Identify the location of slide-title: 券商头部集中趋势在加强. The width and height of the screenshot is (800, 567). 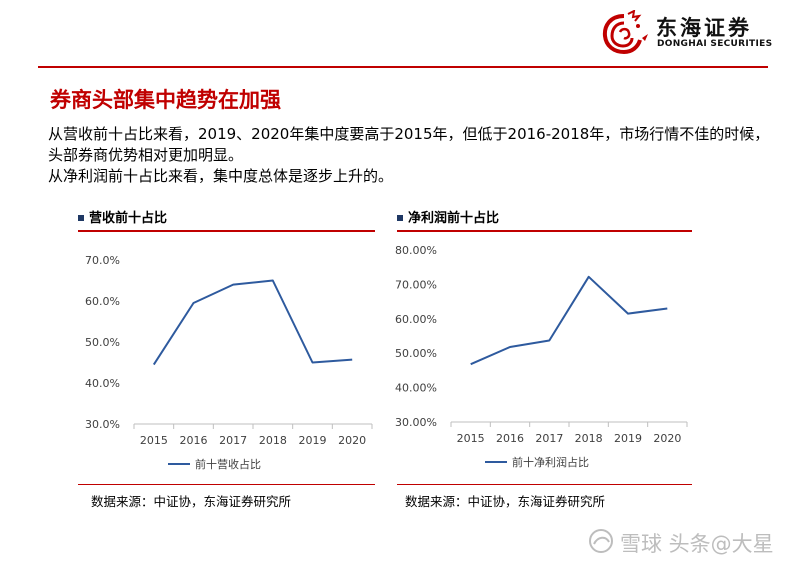
(165, 100).